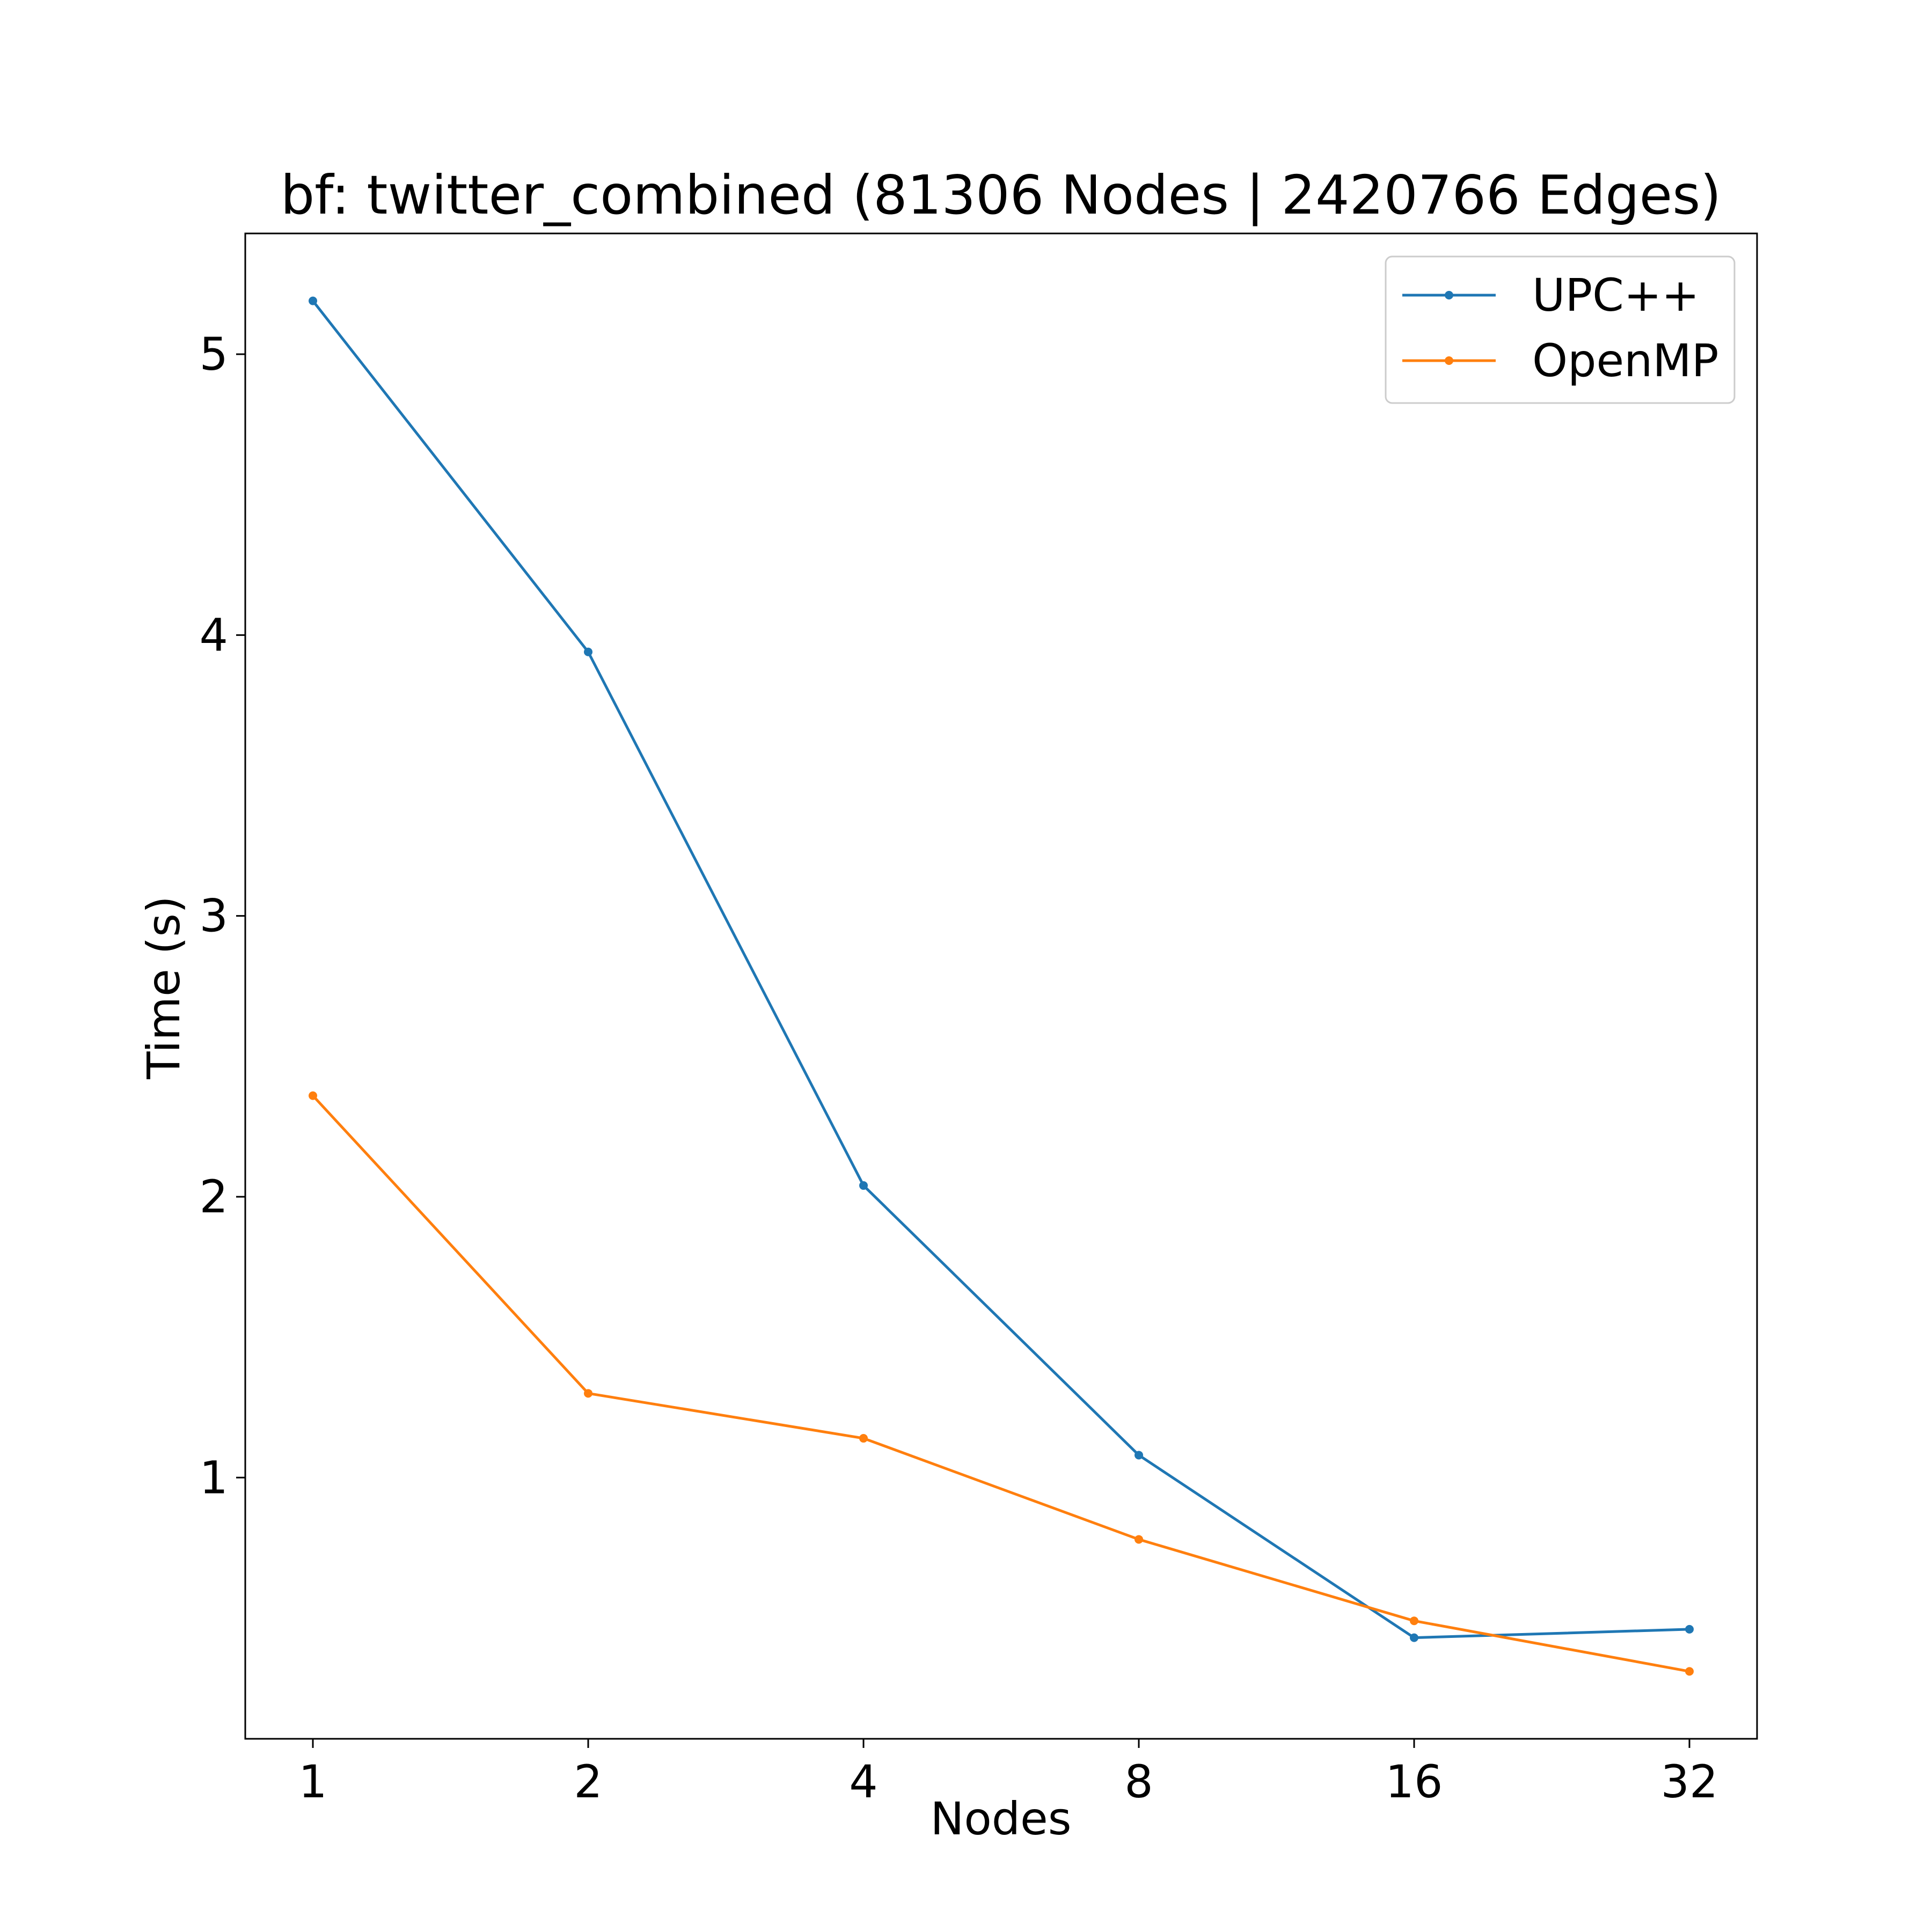 Image resolution: width=1932 pixels, height=1932 pixels. I want to click on x-tick-label: 8, so click(1138, 1781).